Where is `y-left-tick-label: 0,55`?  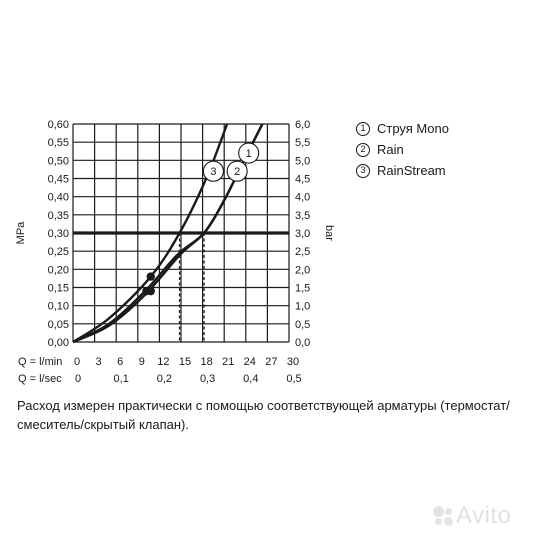 y-left-tick-label: 0,55 is located at coordinates (58, 143).